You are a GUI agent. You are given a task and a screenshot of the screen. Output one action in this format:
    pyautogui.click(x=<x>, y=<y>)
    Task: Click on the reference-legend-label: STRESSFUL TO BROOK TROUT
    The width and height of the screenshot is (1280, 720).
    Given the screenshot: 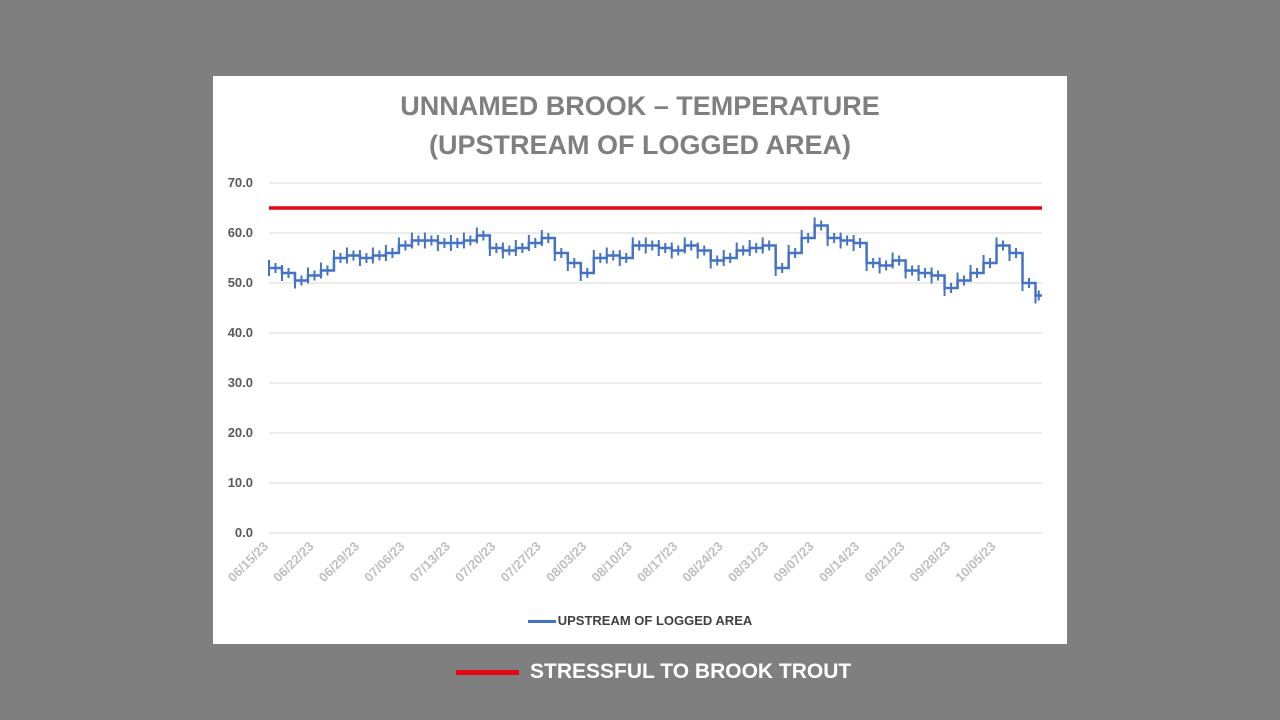 What is the action you would take?
    pyautogui.click(x=691, y=671)
    